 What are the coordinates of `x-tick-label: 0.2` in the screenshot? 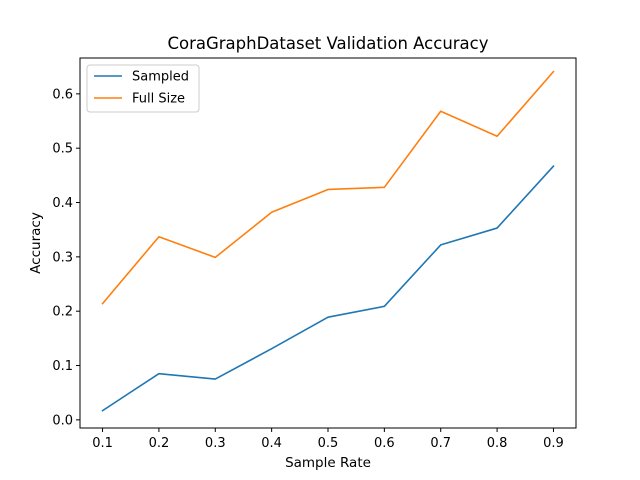 It's located at (159, 443).